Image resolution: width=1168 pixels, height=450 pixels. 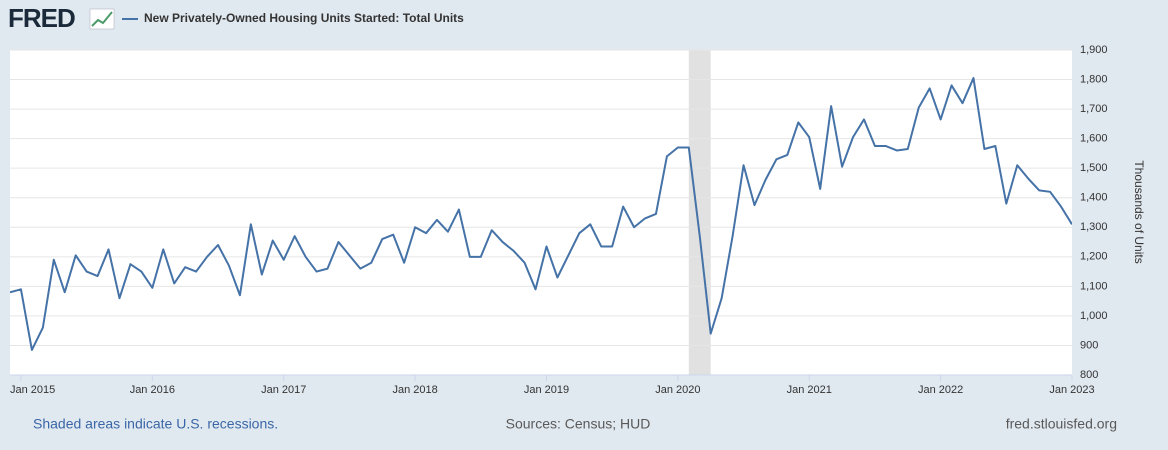 What do you see at coordinates (1094, 227) in the screenshot?
I see `y-tick-label: 1,300` at bounding box center [1094, 227].